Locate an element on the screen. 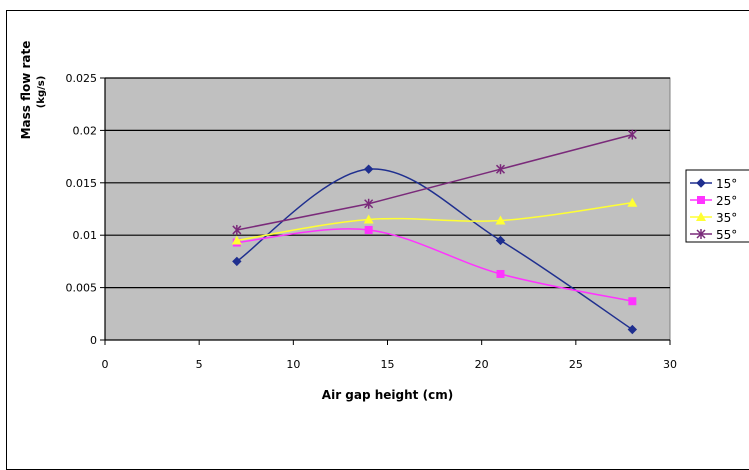 This screenshot has width=749, height=470. legend-label: 15° is located at coordinates (726, 184).